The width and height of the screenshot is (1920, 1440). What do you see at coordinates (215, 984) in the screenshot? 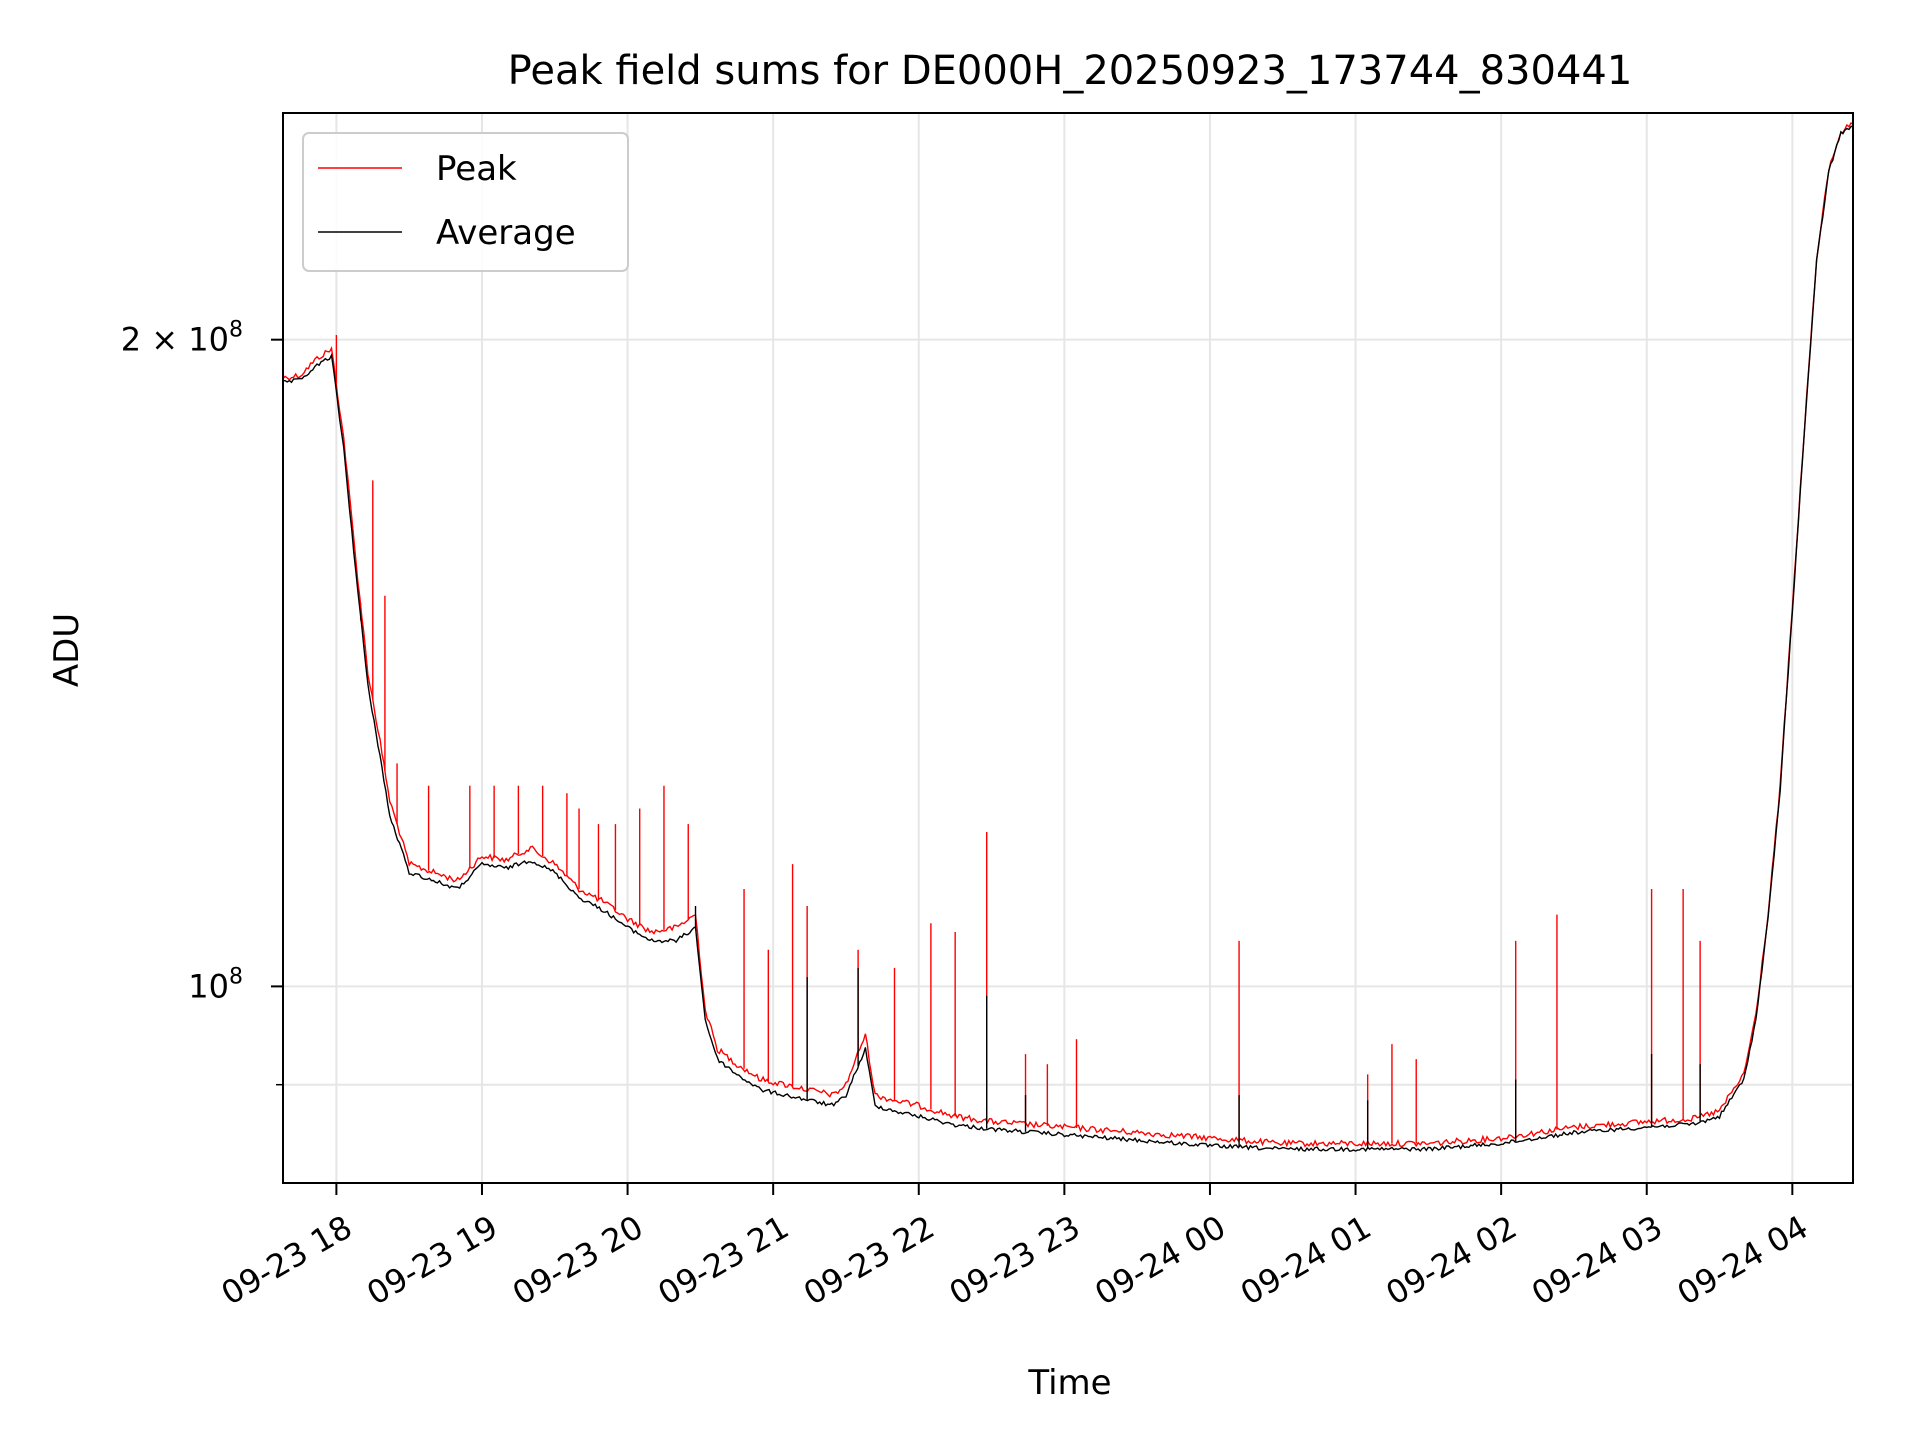
I see `y-tick-label: 108` at bounding box center [215, 984].